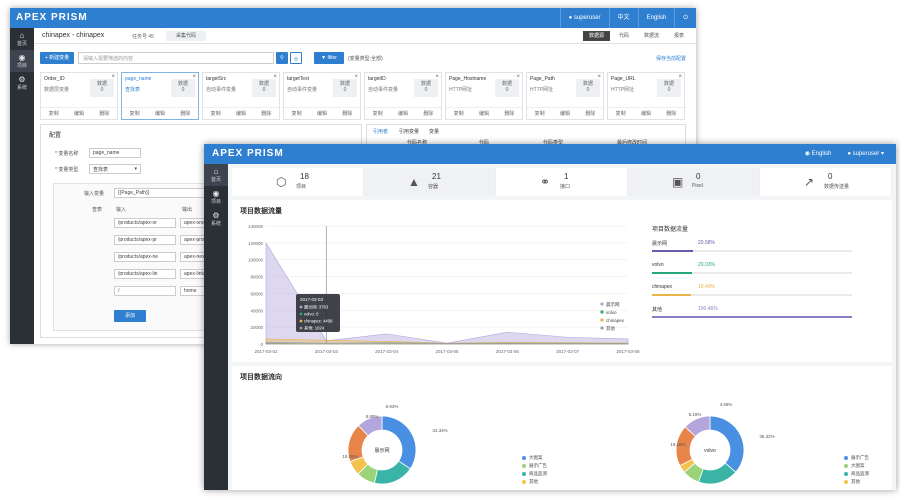 This screenshot has width=900, height=500. Describe the element at coordinates (685, 18) in the screenshot. I see `power-icon: ⏻` at that location.